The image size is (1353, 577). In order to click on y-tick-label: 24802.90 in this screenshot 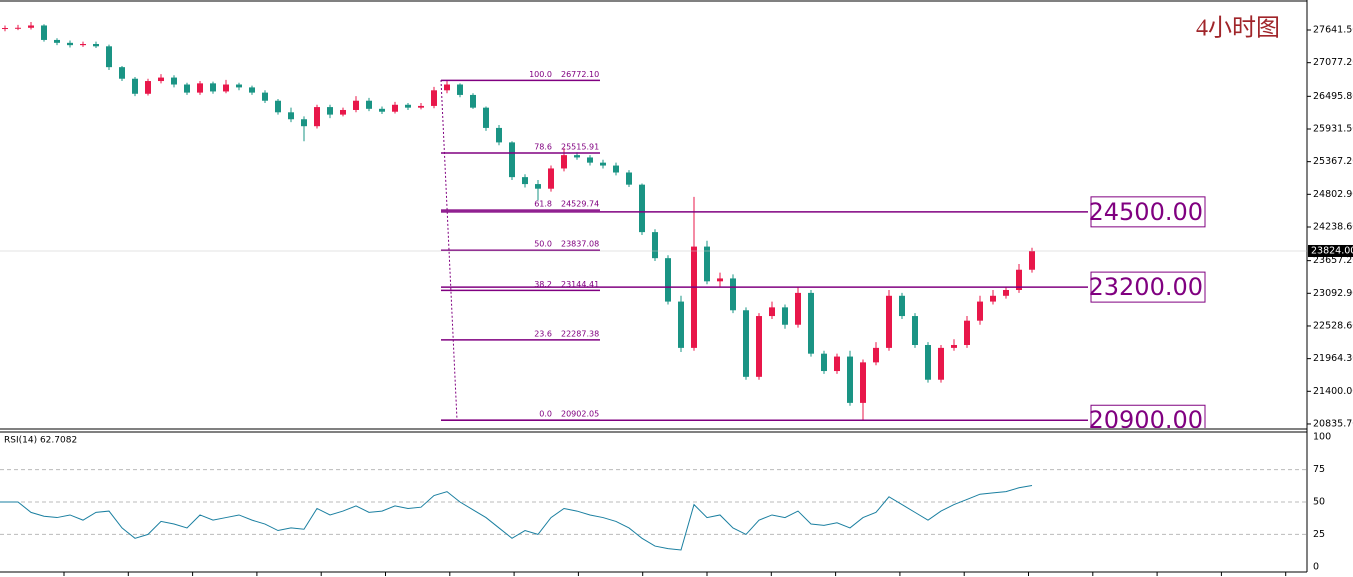, I will do `click(1333, 194)`.